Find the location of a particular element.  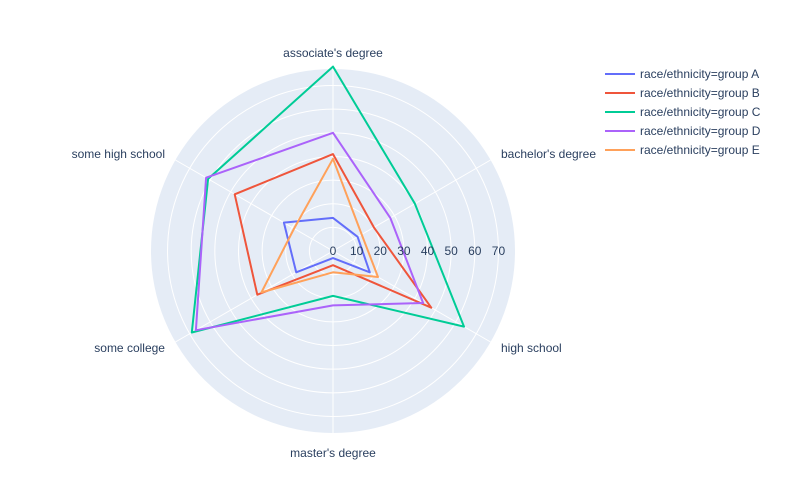

legend-label: race/ethnicity=group A is located at coordinates (699, 74).